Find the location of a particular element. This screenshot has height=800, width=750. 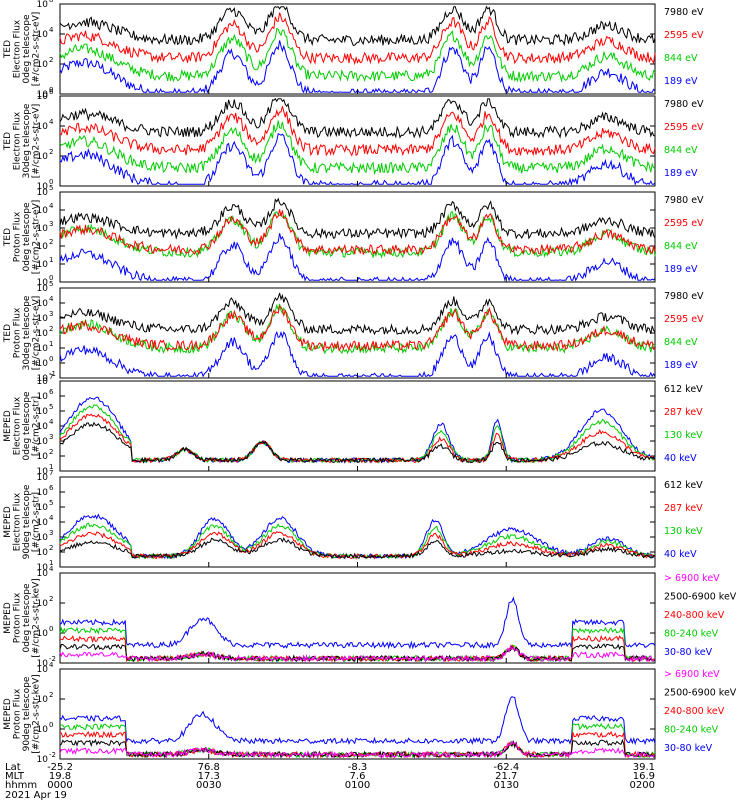

y-axis-label-line: 30deg telescope is located at coordinates (27, 332).